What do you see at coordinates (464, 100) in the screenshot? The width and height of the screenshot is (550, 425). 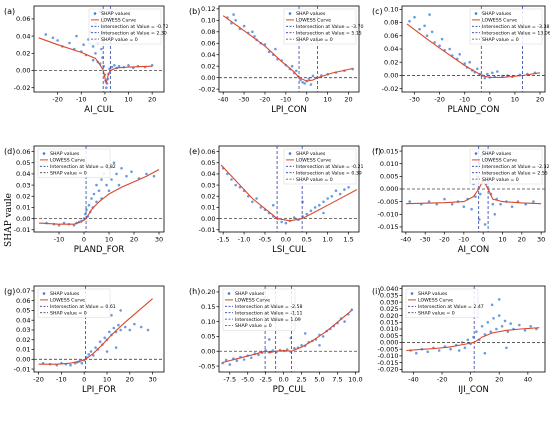 I see `x-tick-label: -10` at bounding box center [464, 100].